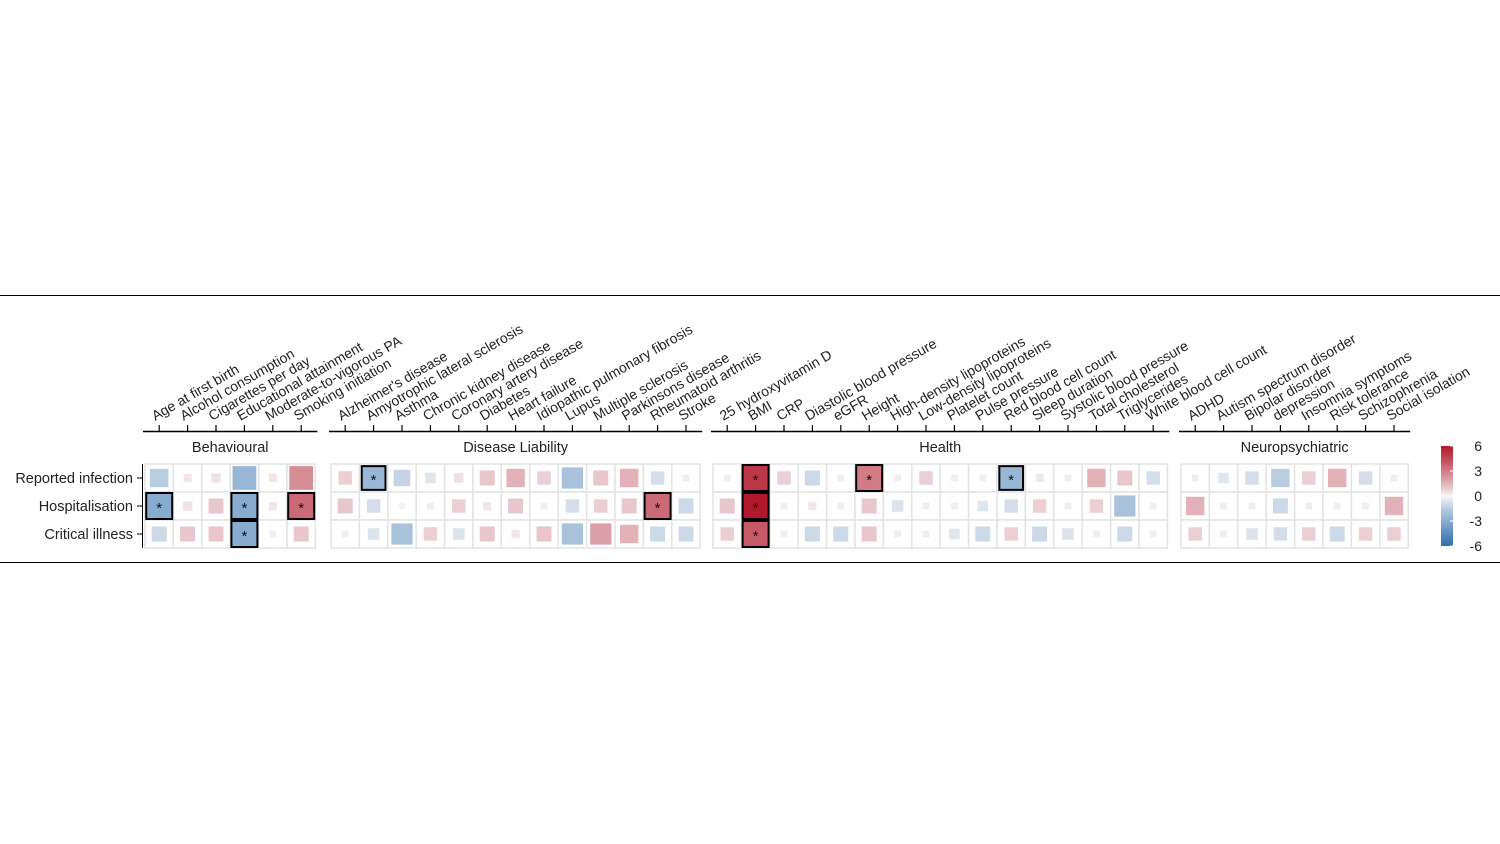 This screenshot has height=844, width=1500. What do you see at coordinates (897, 534) in the screenshot?
I see `tile-high-density-lipoproteins-critical-illness` at bounding box center [897, 534].